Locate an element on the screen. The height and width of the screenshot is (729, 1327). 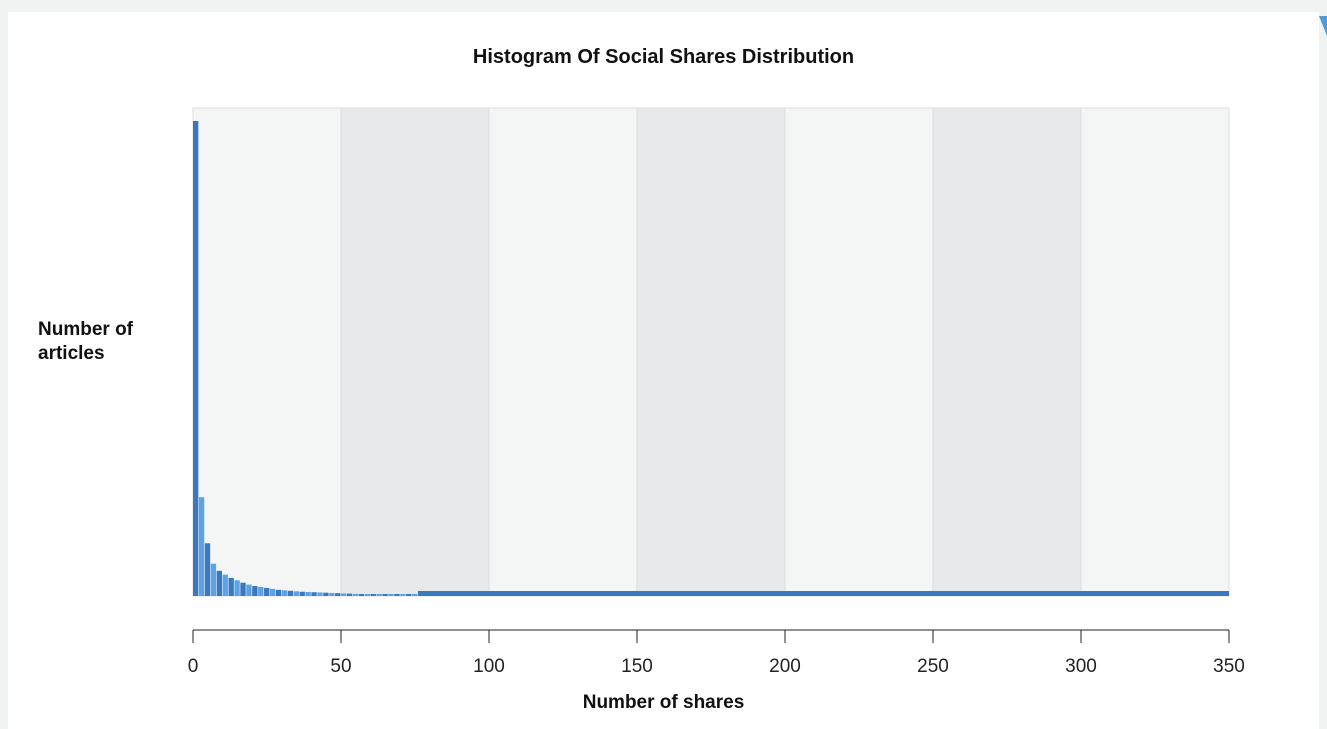
x-tick-label: 150 is located at coordinates (637, 666).